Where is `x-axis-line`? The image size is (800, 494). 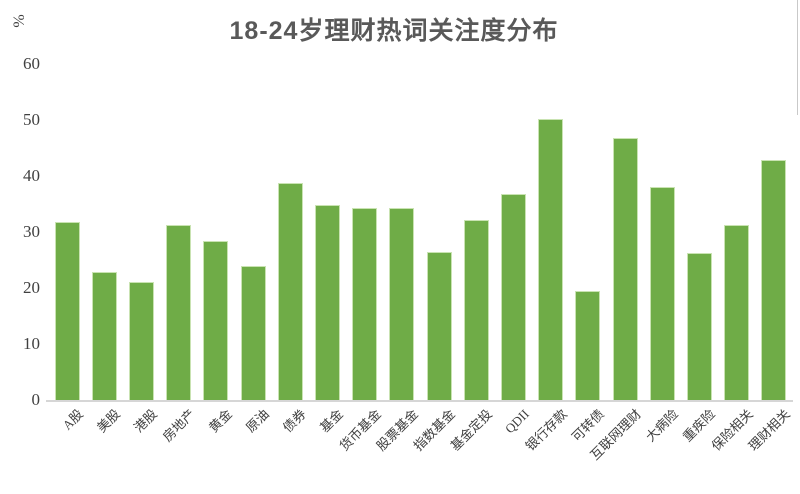
x-axis-line is located at coordinates (419, 401).